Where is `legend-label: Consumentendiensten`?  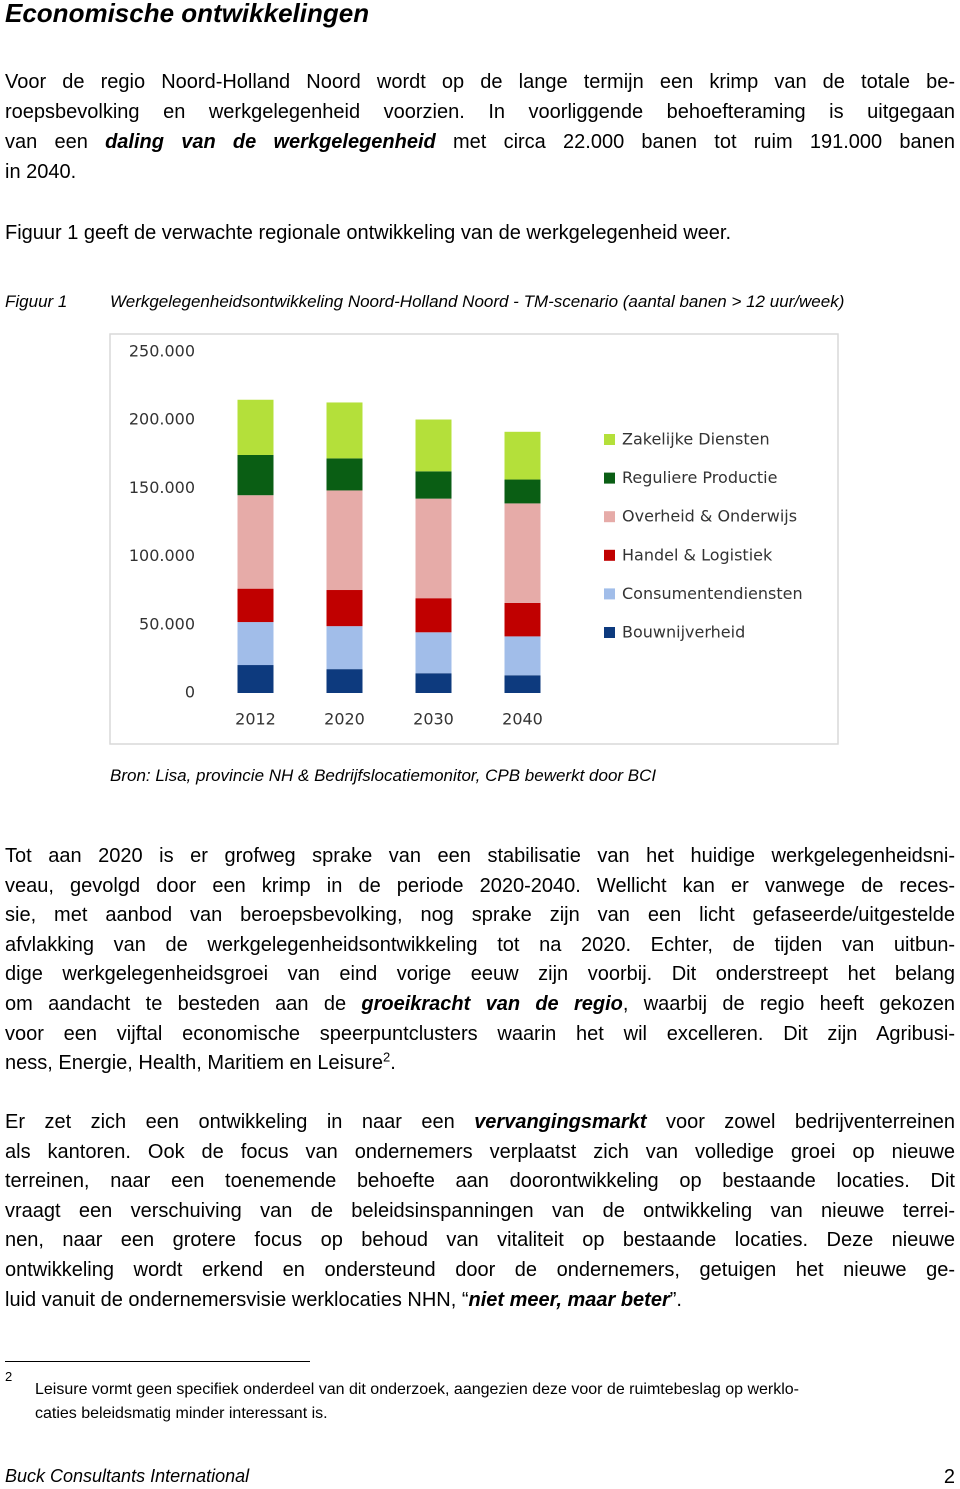 legend-label: Consumentendiensten is located at coordinates (712, 593).